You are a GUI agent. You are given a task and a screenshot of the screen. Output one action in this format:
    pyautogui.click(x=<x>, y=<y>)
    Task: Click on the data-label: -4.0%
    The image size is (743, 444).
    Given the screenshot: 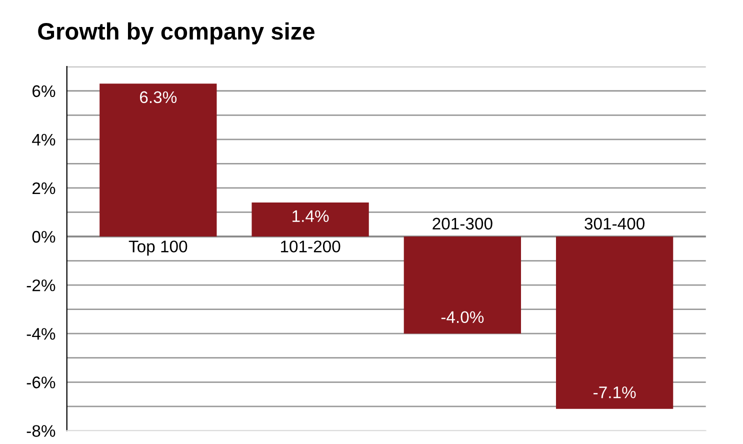 What is the action you would take?
    pyautogui.click(x=462, y=317)
    